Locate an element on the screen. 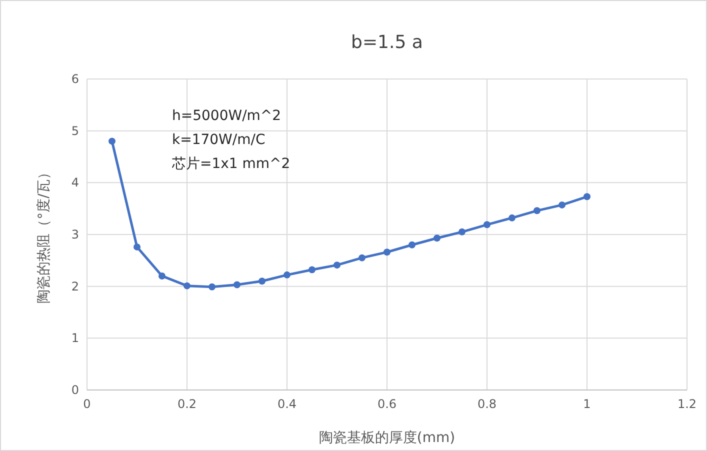  y-tick-label: 6 is located at coordinates (75, 79).